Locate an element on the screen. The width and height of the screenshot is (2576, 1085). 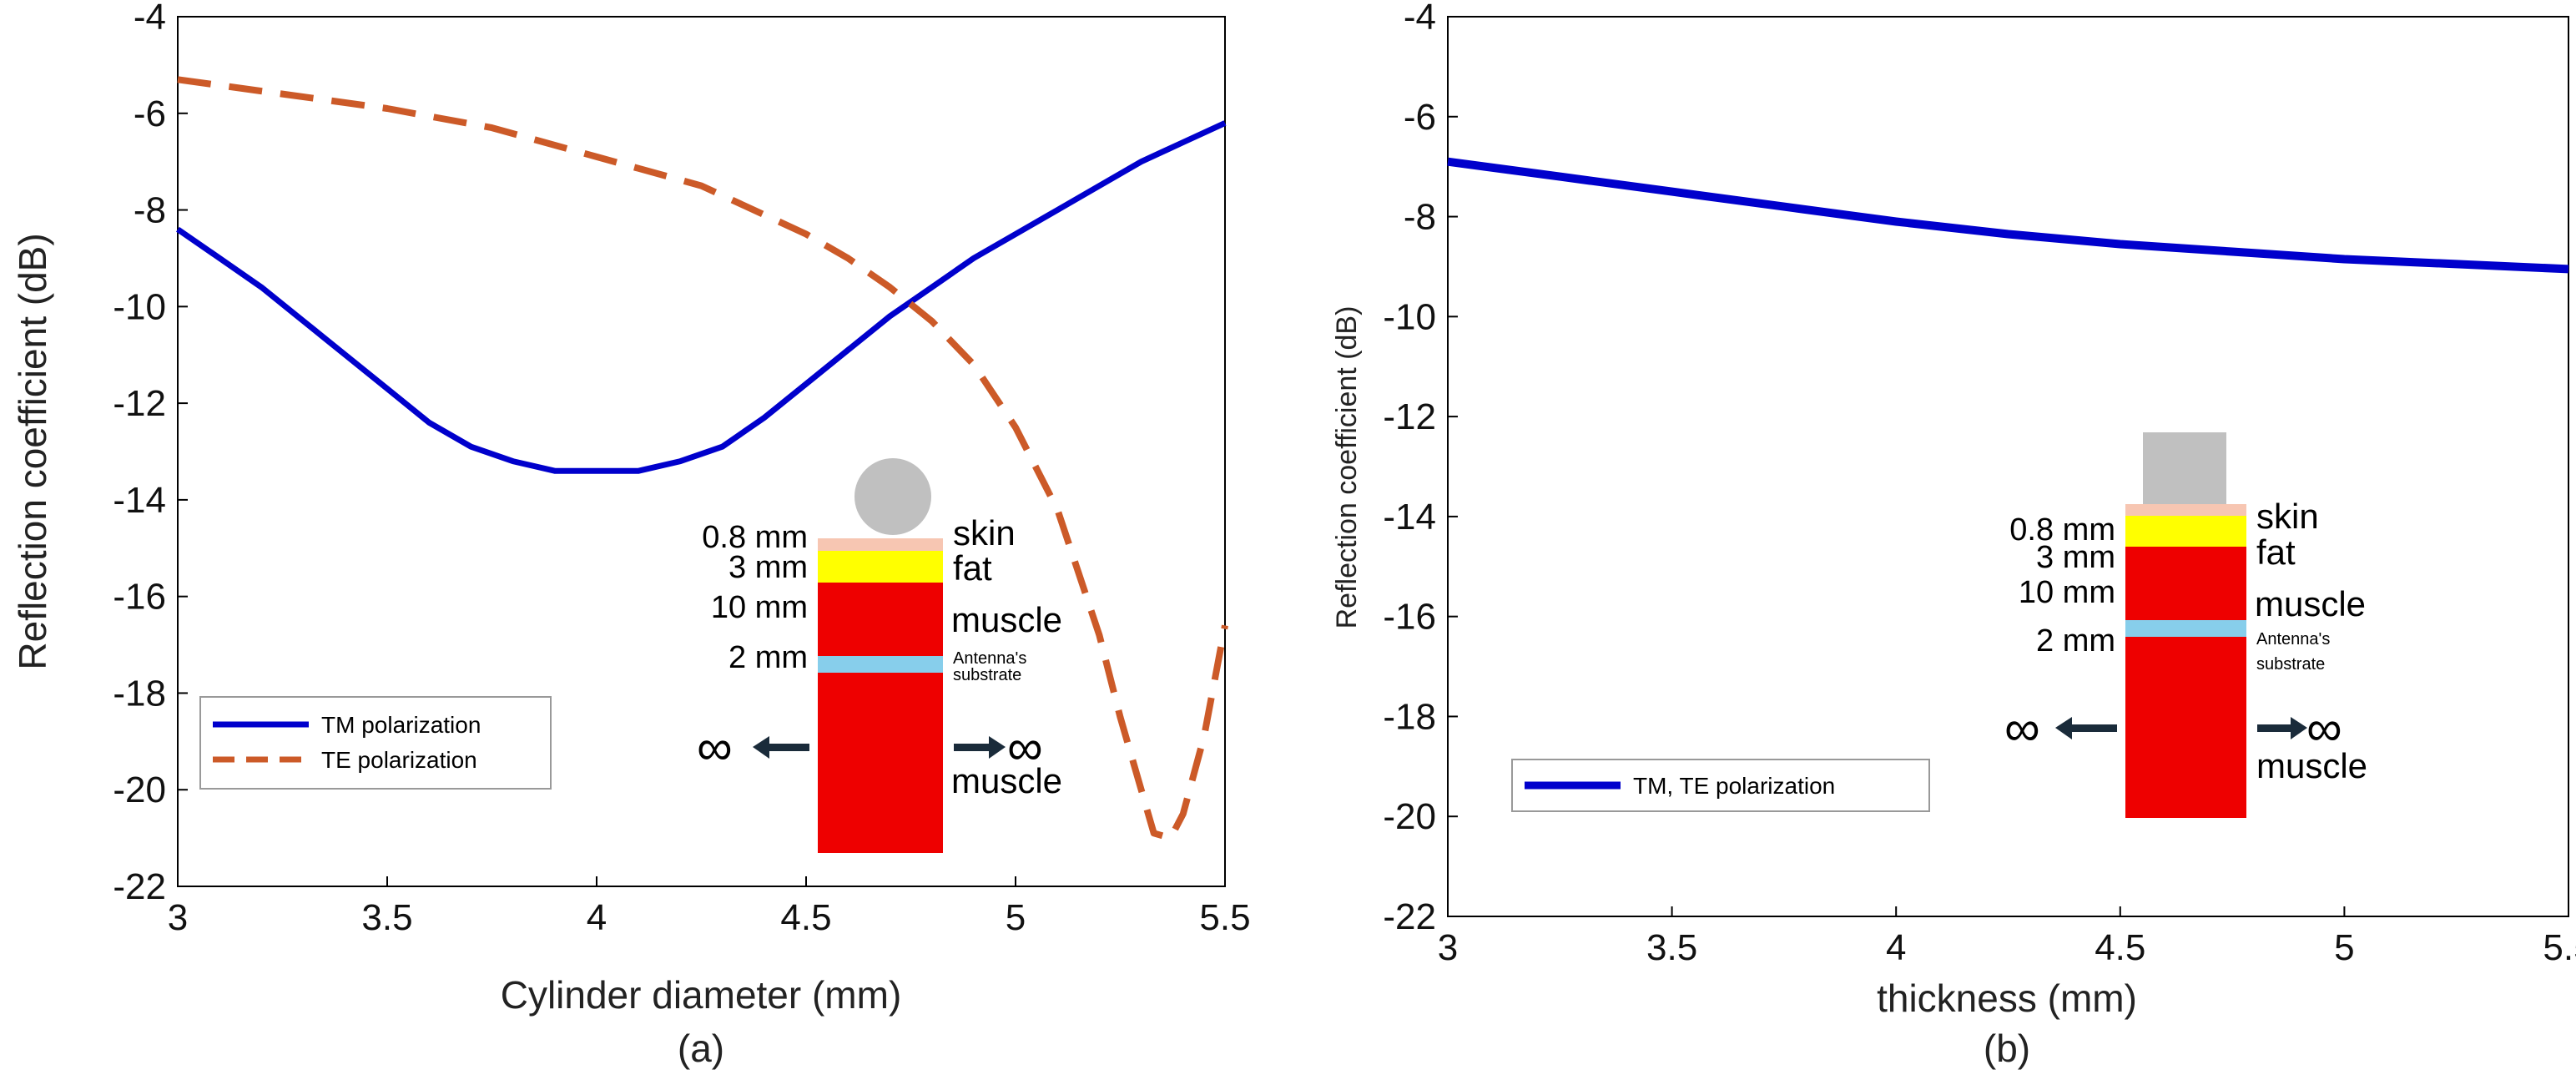
panel-a-legend-label-te: TE polarization is located at coordinates (399, 760).